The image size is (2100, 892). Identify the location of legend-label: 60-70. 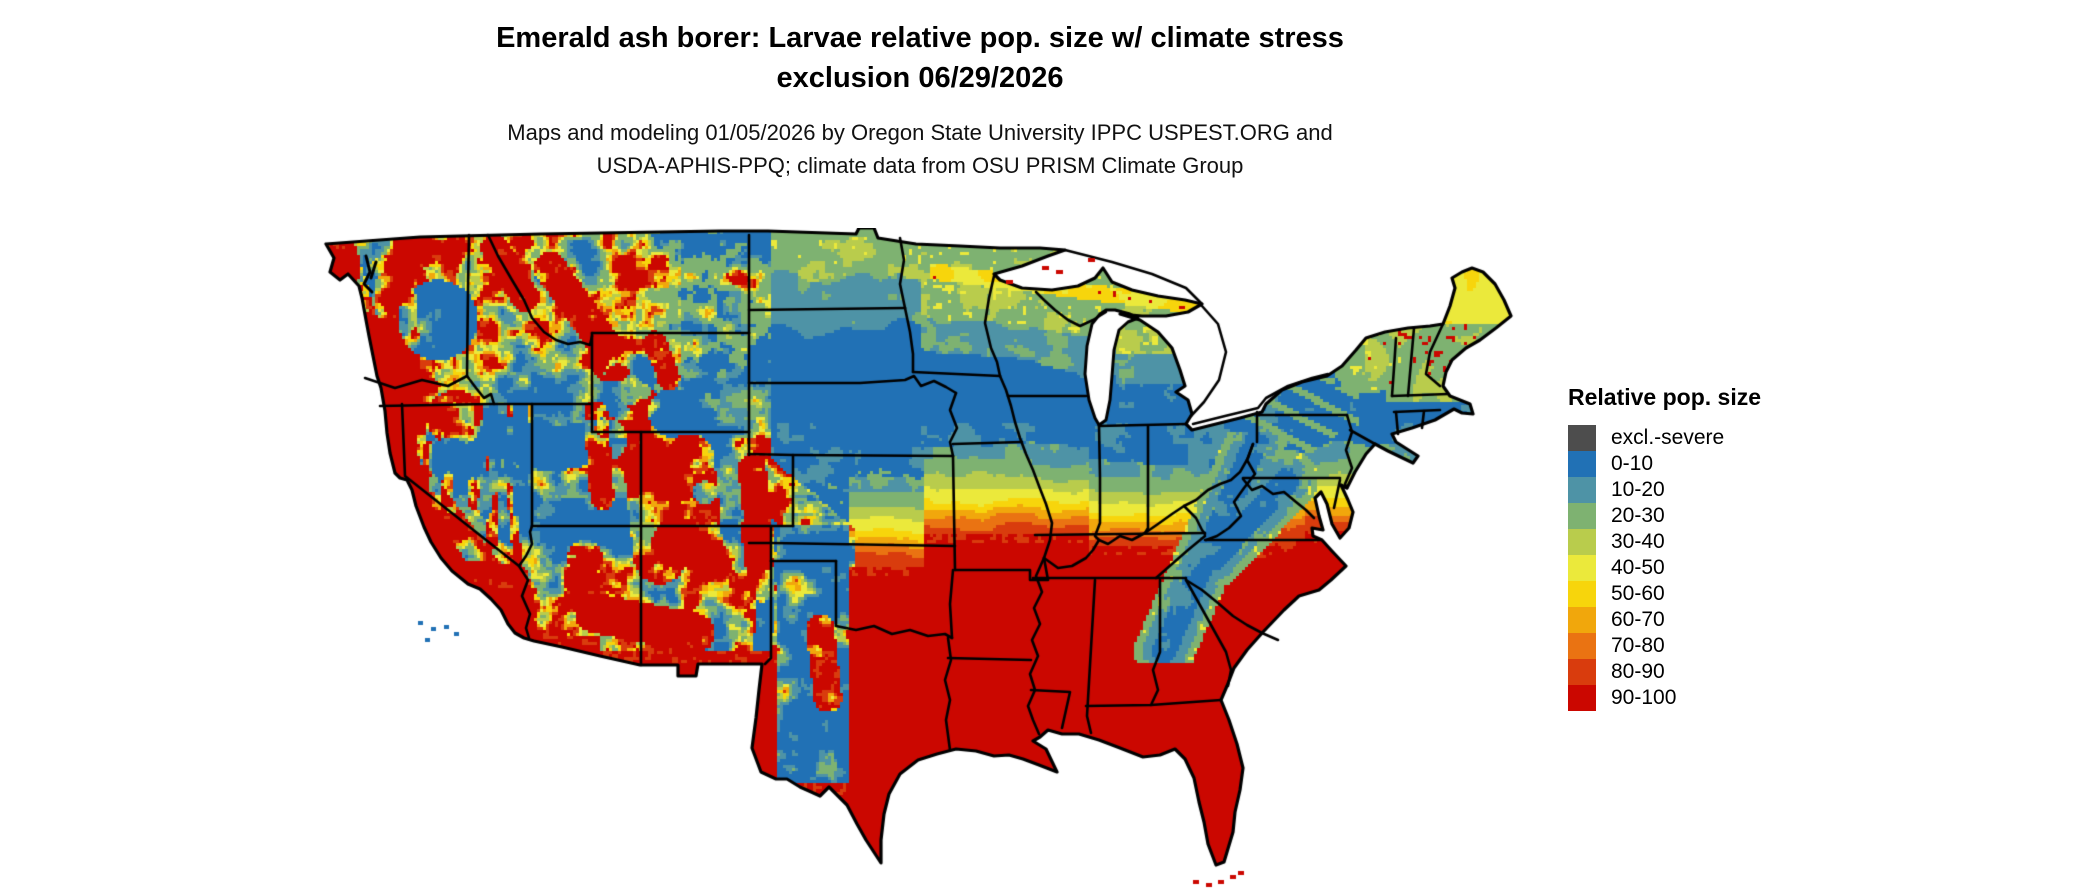
(1638, 619).